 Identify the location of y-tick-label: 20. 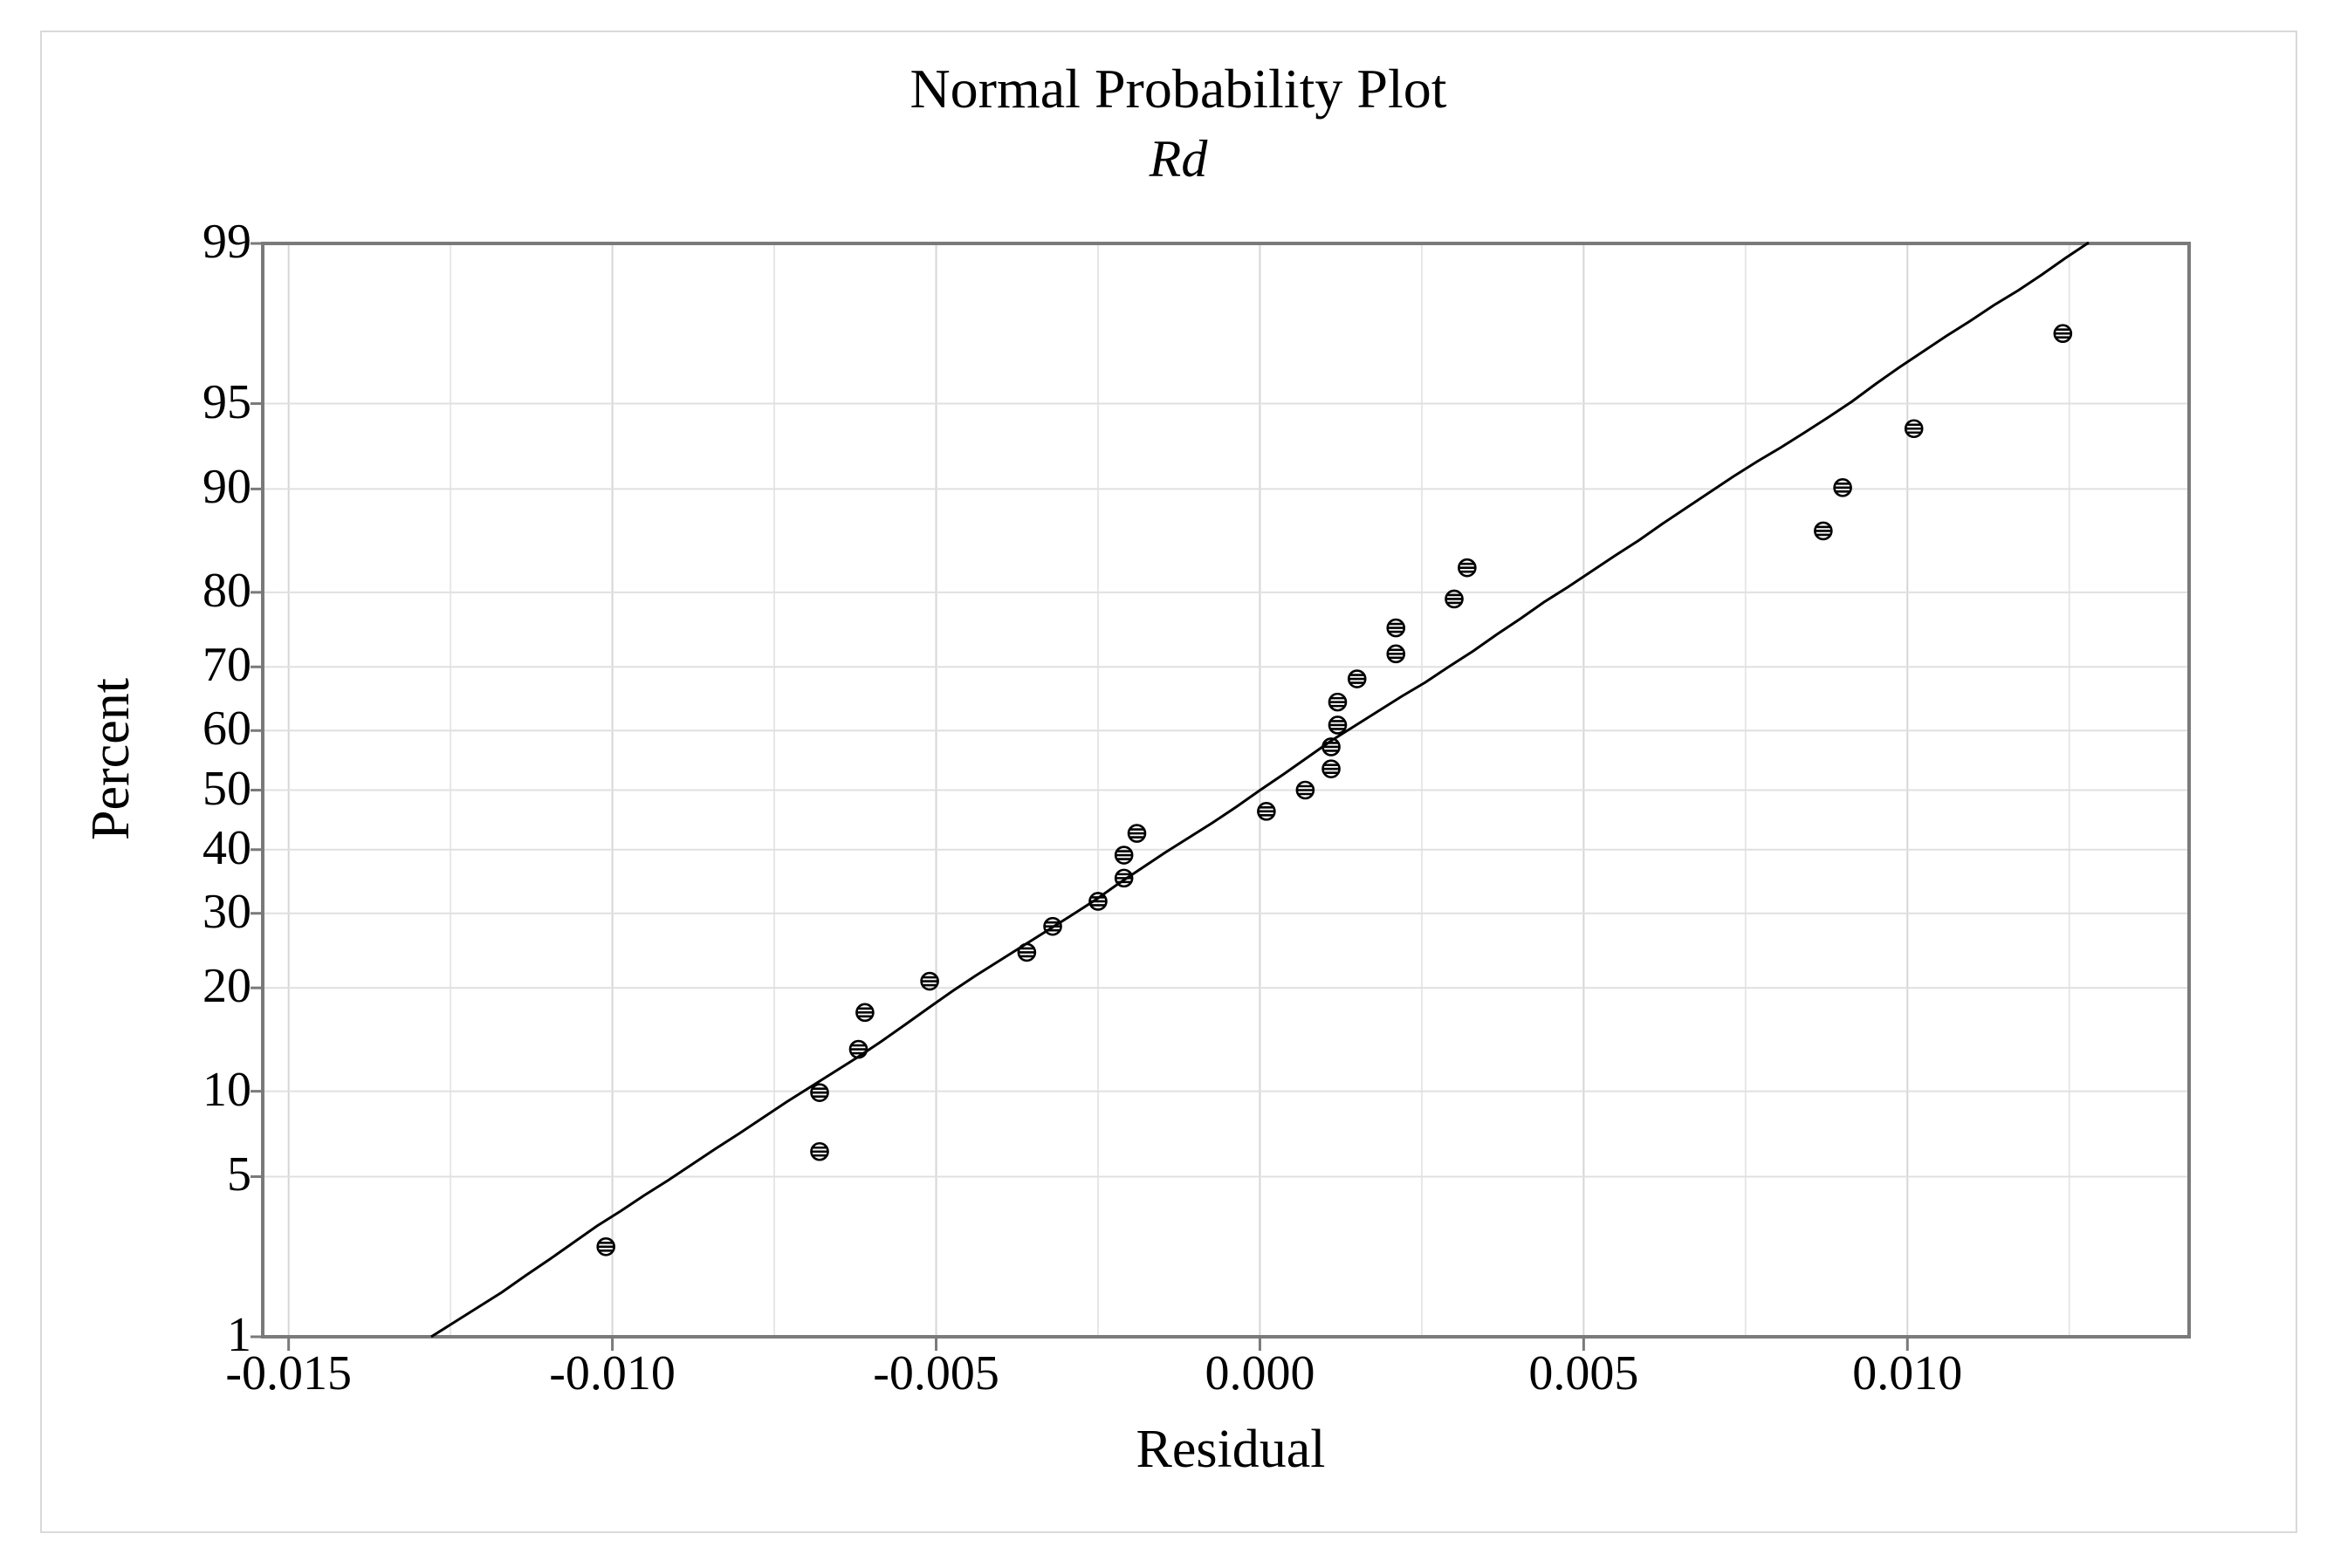
(226, 987).